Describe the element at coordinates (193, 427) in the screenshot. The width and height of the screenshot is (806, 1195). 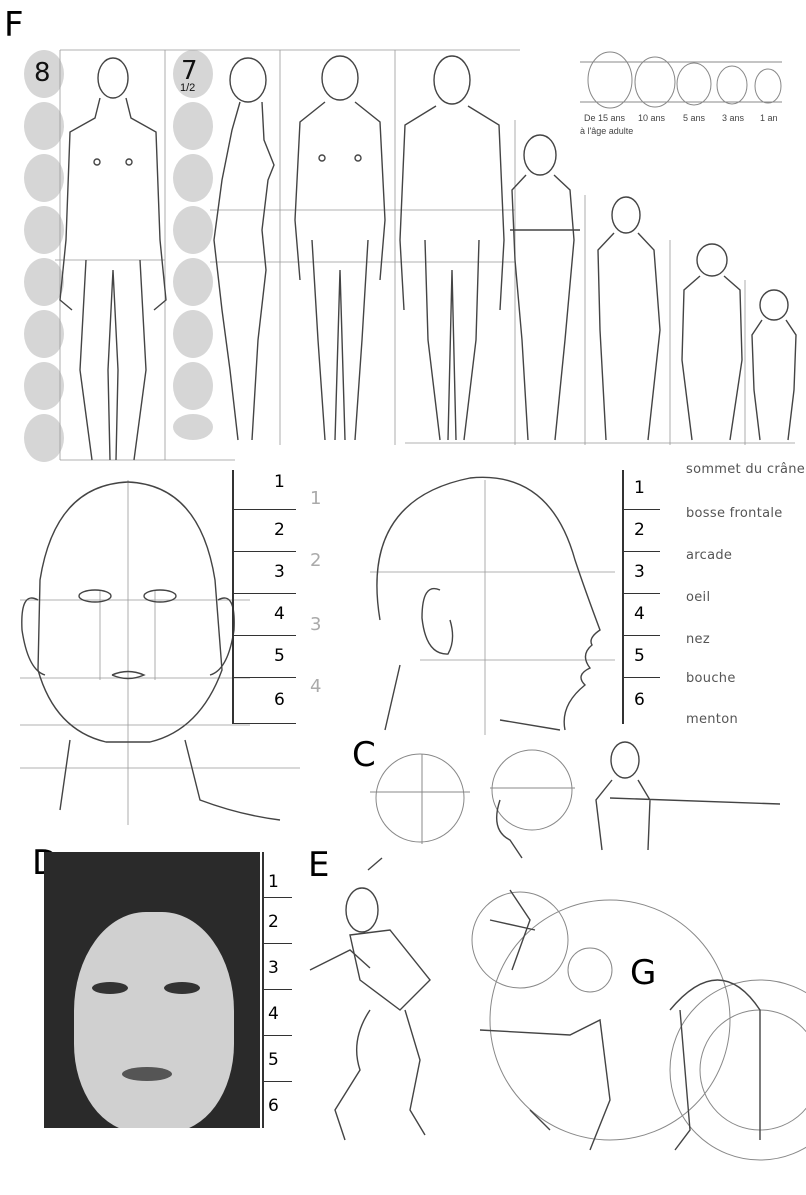
I see `head-unit-oval-half` at that location.